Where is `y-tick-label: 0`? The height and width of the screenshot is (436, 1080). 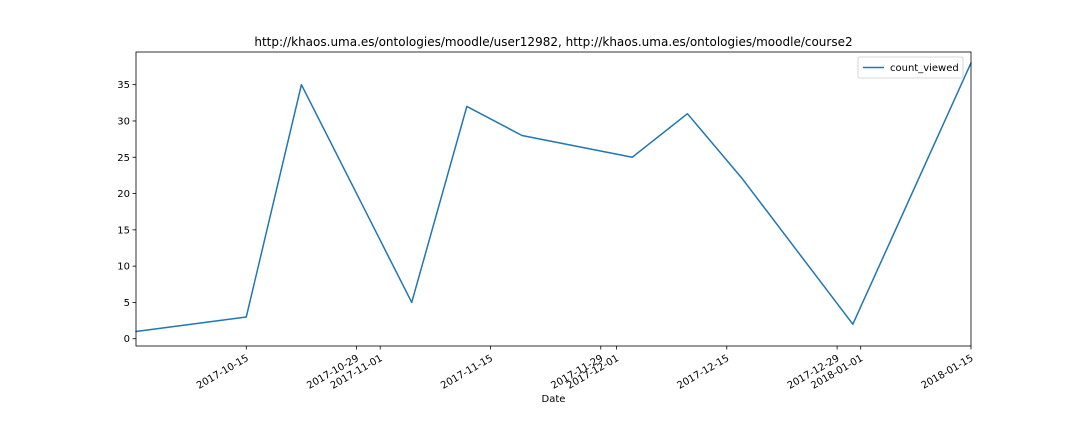
y-tick-label: 0 is located at coordinates (127, 339).